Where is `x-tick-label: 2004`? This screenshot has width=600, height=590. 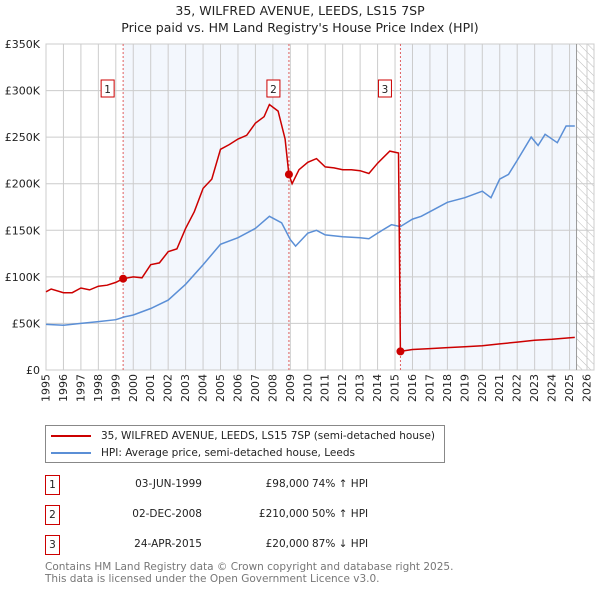 x-tick-label: 2004 is located at coordinates (203, 388).